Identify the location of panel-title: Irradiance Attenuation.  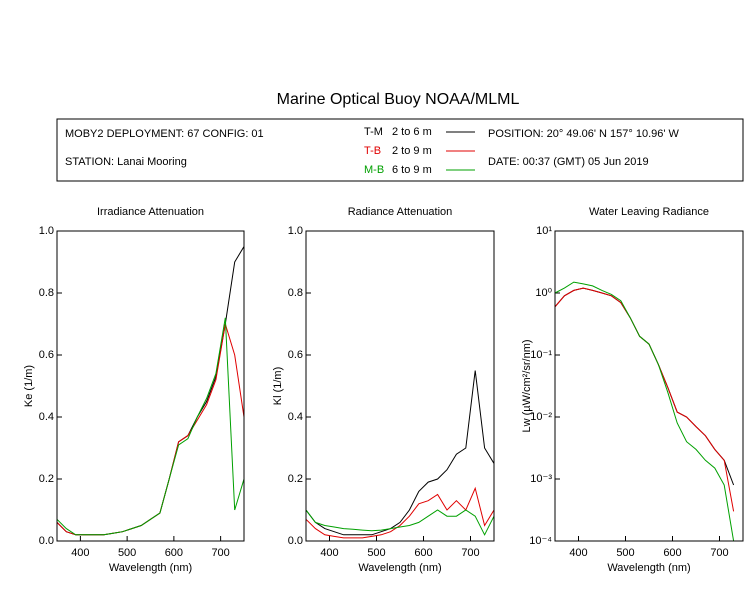
(150, 212).